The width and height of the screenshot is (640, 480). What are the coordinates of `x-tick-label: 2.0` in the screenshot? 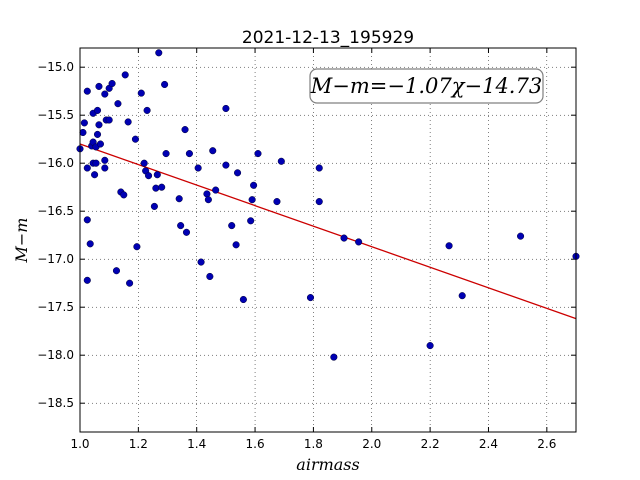 It's located at (371, 444).